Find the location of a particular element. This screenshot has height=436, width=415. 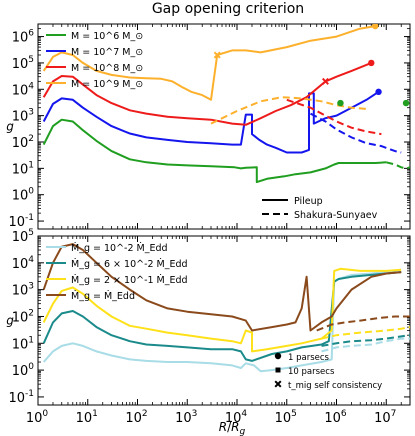

legend-label: Shakura-Sunyaev is located at coordinates (336, 215).